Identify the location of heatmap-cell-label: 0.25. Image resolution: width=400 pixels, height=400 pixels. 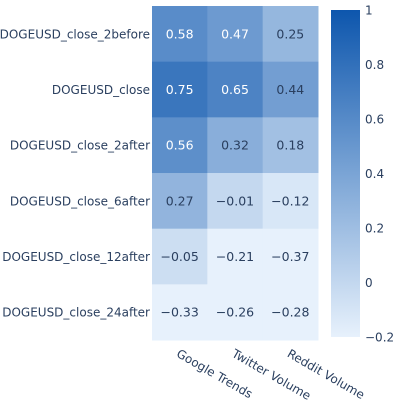
(290, 33).